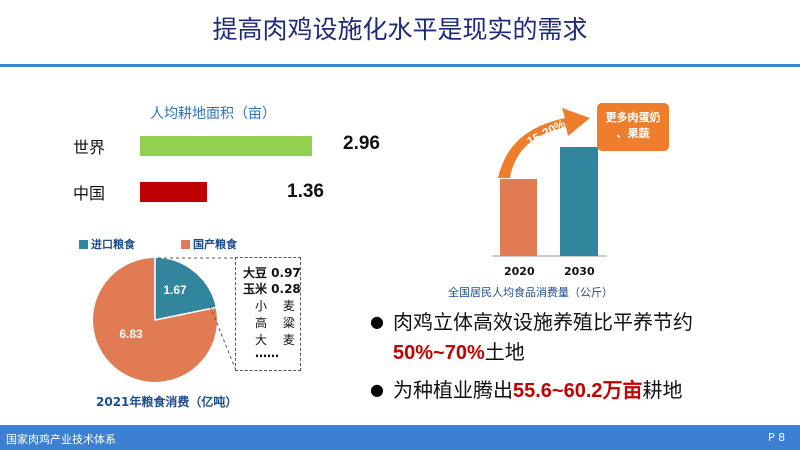 The width and height of the screenshot is (800, 450). Describe the element at coordinates (579, 271) in the screenshot. I see `year-2030-label: 2030` at that location.